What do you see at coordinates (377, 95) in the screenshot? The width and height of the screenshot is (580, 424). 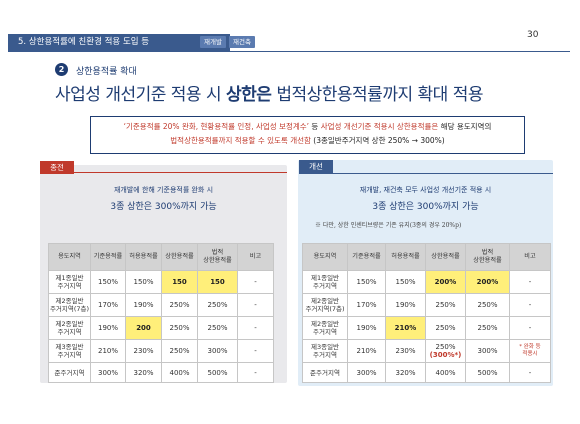 I see `title-part3: 법적상한용적률까지 확대 적용` at bounding box center [377, 95].